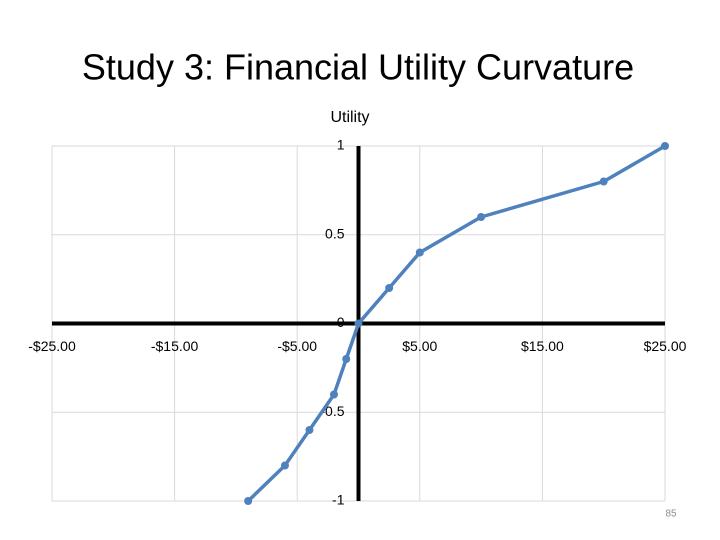 The width and height of the screenshot is (720, 540). I want to click on x-tick-label: $25.00, so click(665, 346).